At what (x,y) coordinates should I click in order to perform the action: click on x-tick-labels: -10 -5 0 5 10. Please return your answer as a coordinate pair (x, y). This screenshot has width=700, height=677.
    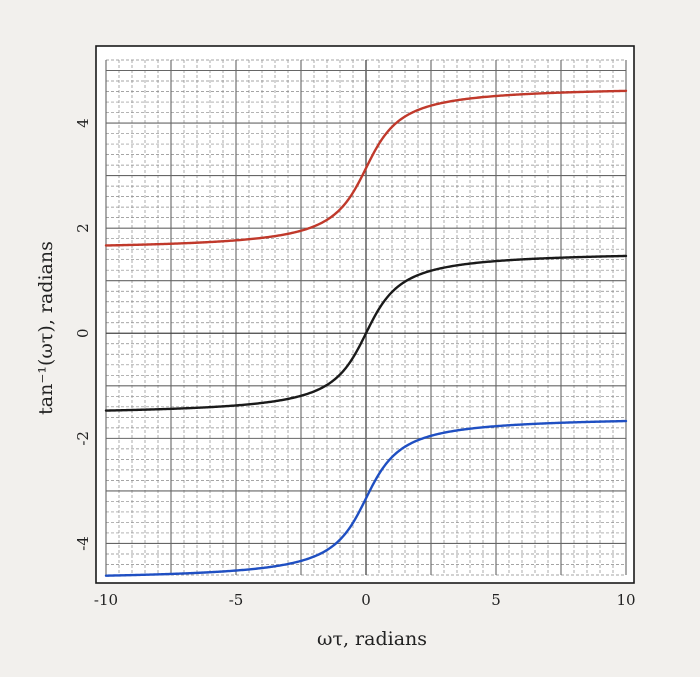
    Looking at the image, I should click on (365, 600).